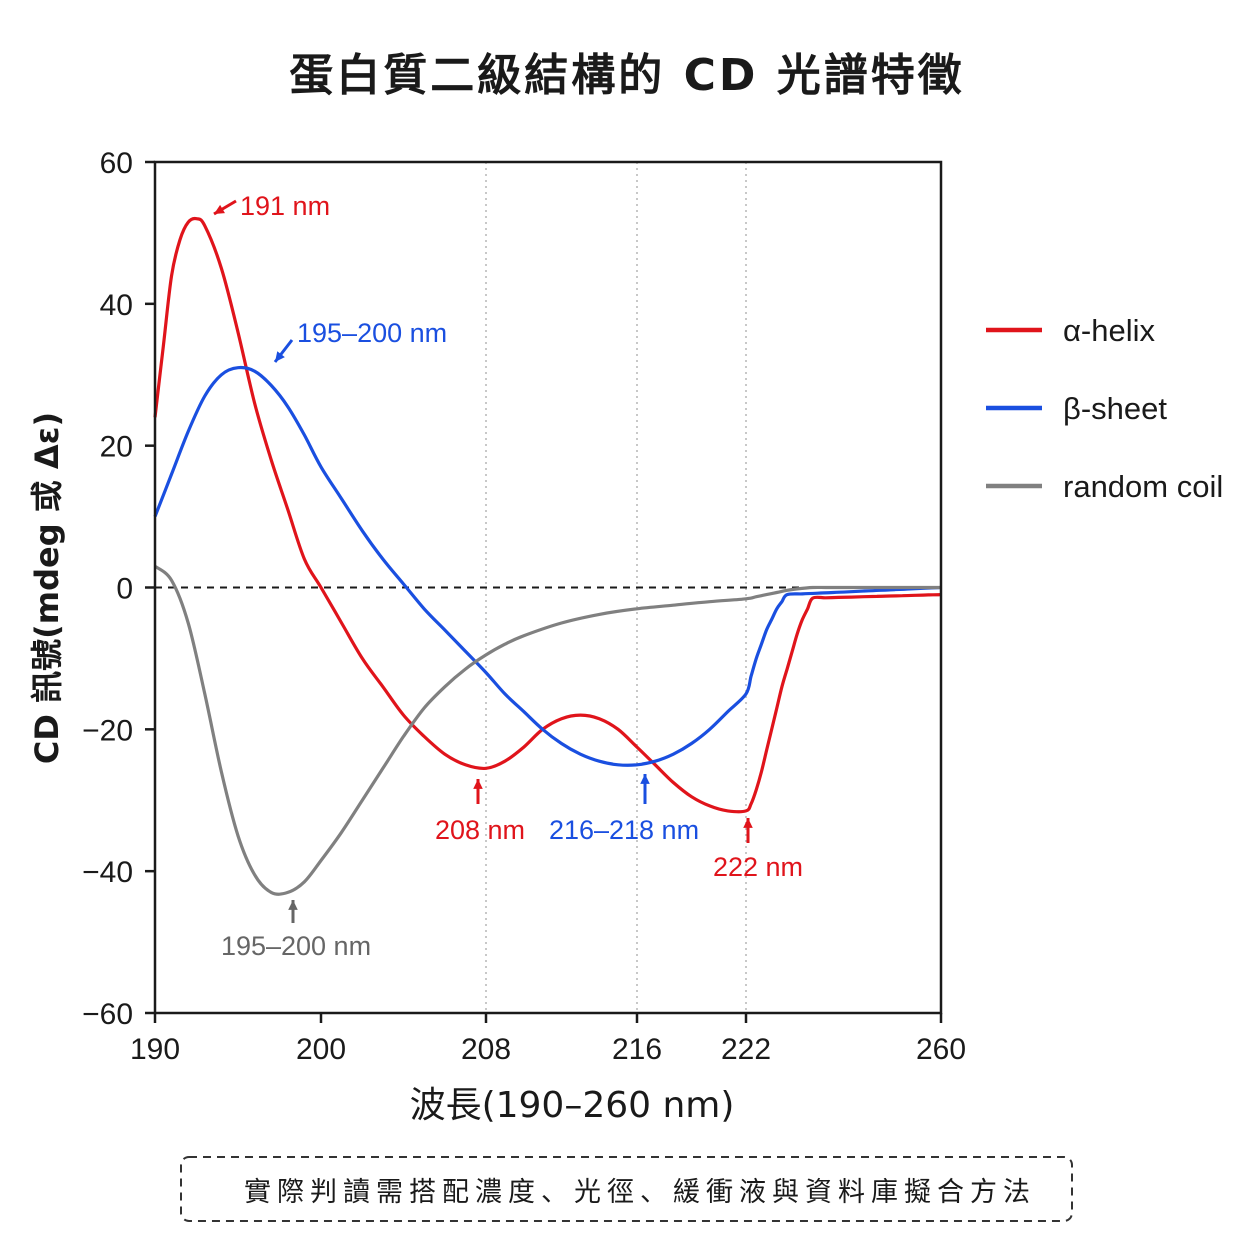  I want to click on y-tick-label: −20, so click(107, 730).